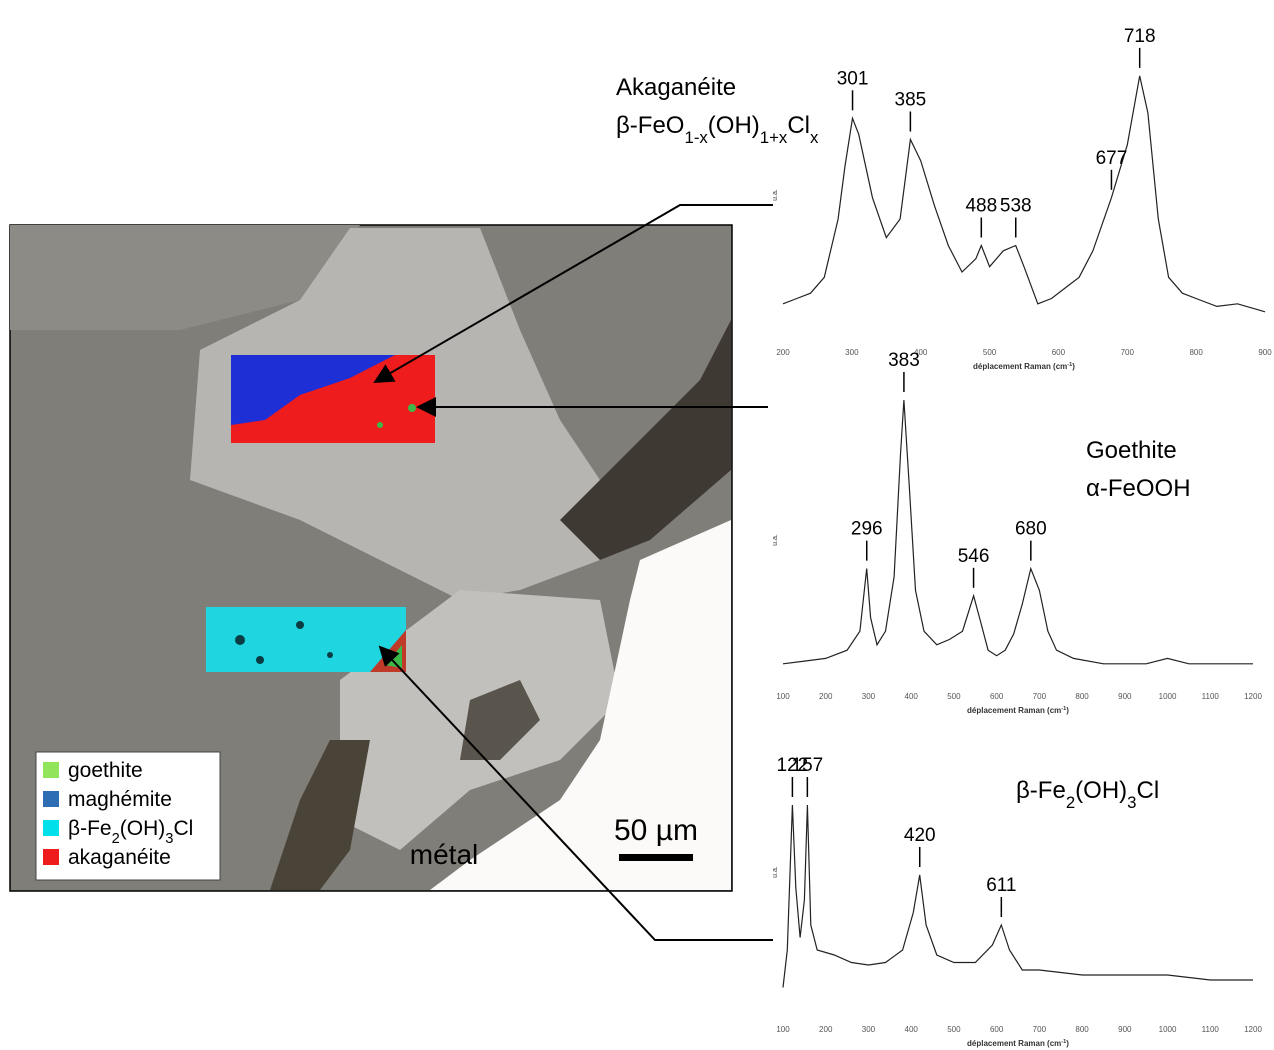 This screenshot has height=1050, width=1274. Describe the element at coordinates (974, 556) in the screenshot. I see `peak-label: 546` at that location.